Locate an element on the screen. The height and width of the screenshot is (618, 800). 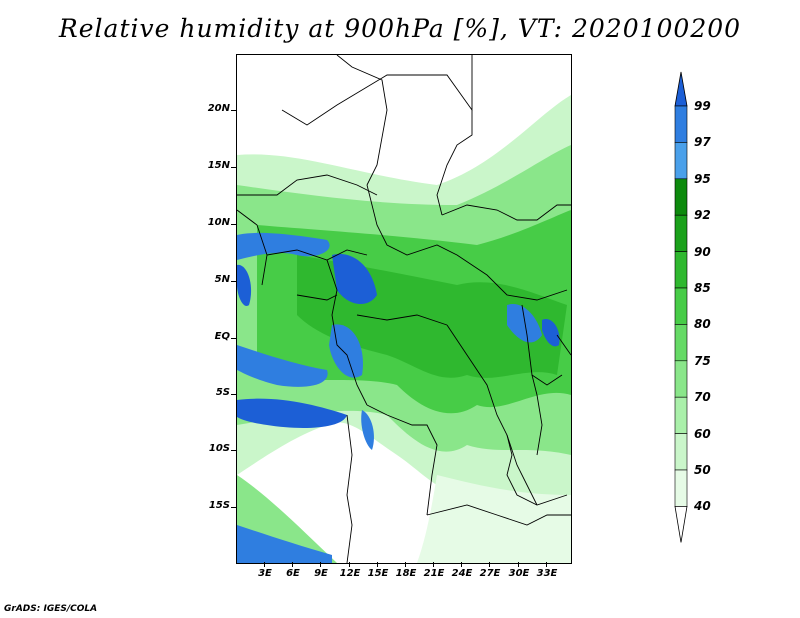
colorbar is located at coordinates (681, 307).